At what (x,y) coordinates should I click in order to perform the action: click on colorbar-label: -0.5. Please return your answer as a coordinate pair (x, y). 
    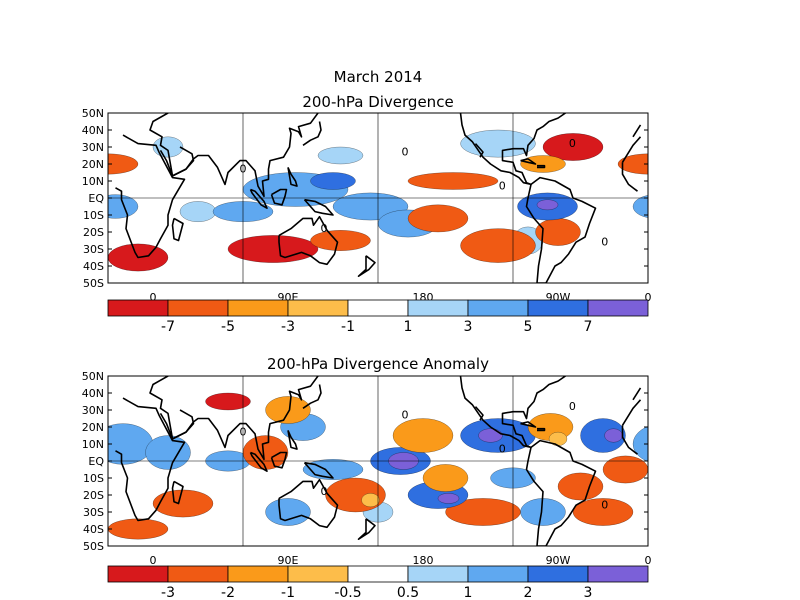
    Looking at the image, I should click on (347, 592).